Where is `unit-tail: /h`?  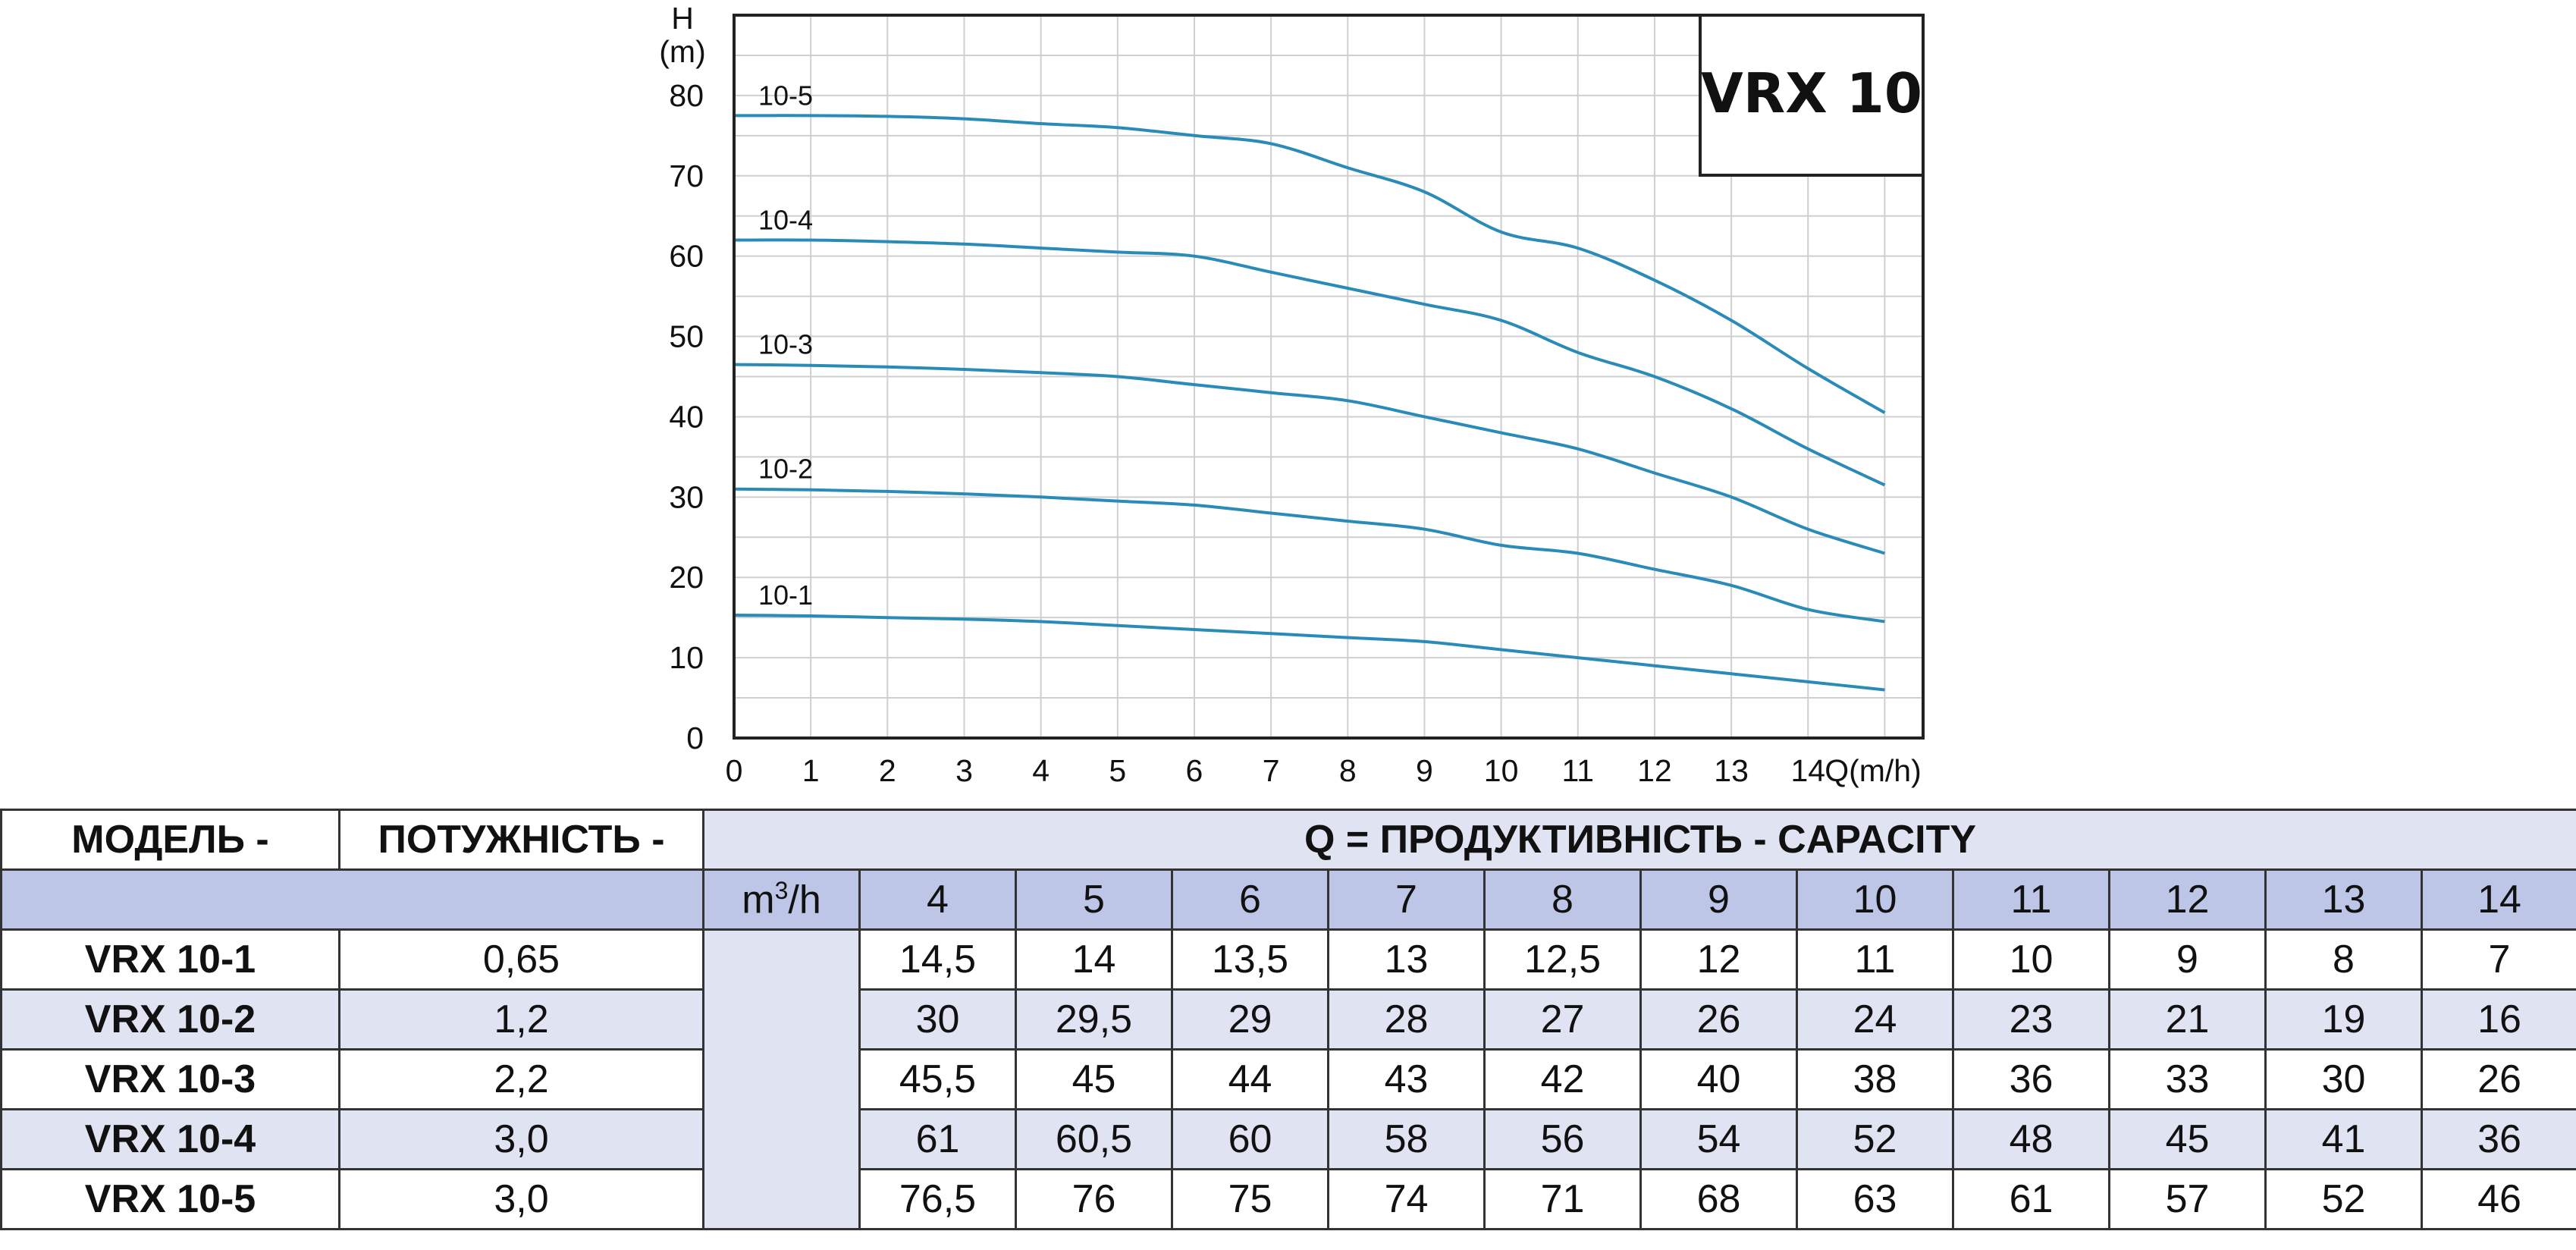
unit-tail: /h is located at coordinates (804, 900).